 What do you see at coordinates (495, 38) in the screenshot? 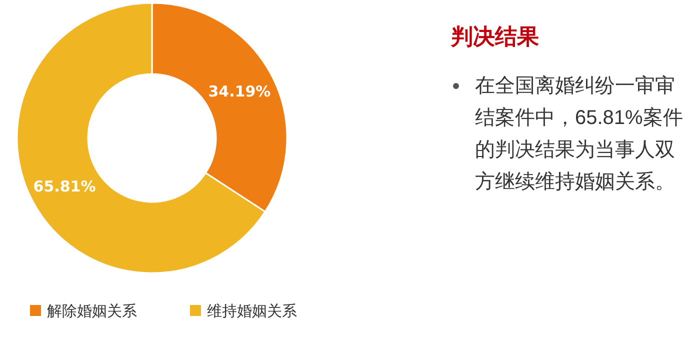
I see `text: 判决结果` at bounding box center [495, 38].